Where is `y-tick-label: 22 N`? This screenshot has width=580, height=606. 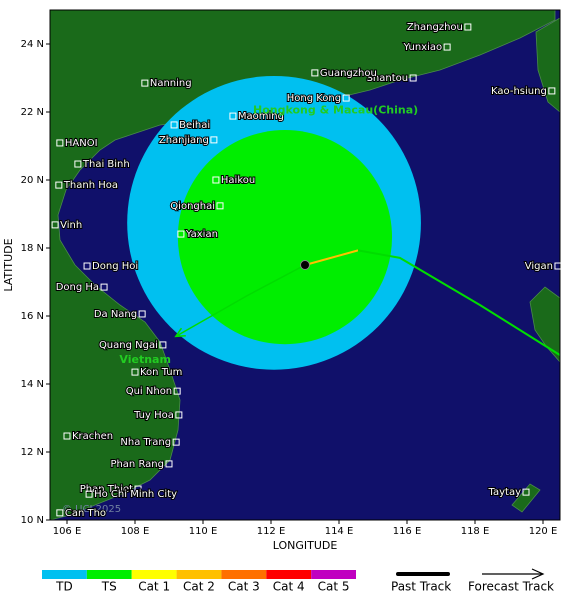 y-tick-label: 22 N is located at coordinates (32, 112).